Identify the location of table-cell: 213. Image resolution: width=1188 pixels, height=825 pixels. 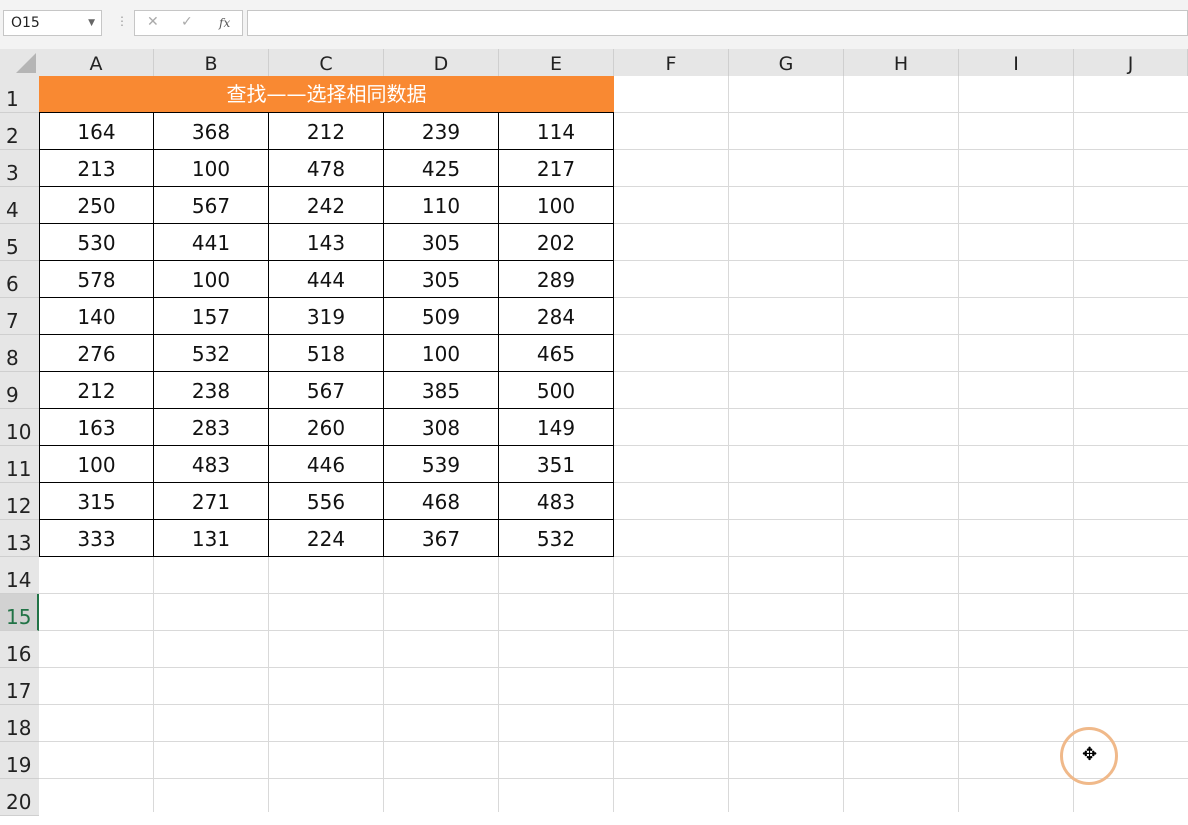
(96, 168).